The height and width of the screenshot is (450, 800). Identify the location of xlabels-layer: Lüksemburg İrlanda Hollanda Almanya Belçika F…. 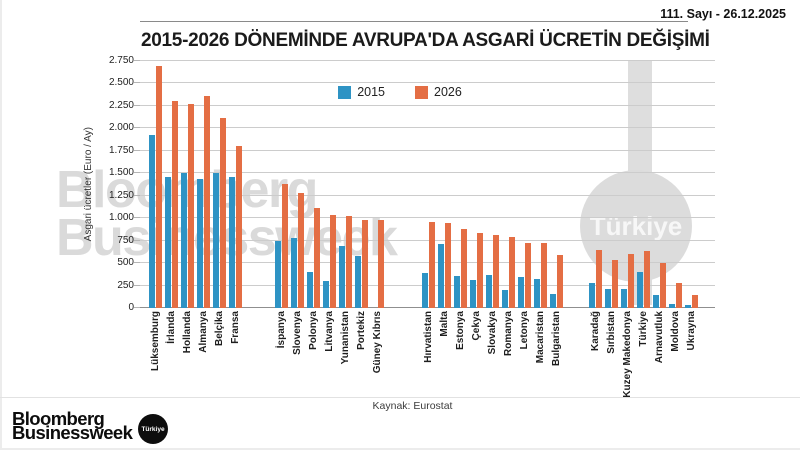
(427, 357).